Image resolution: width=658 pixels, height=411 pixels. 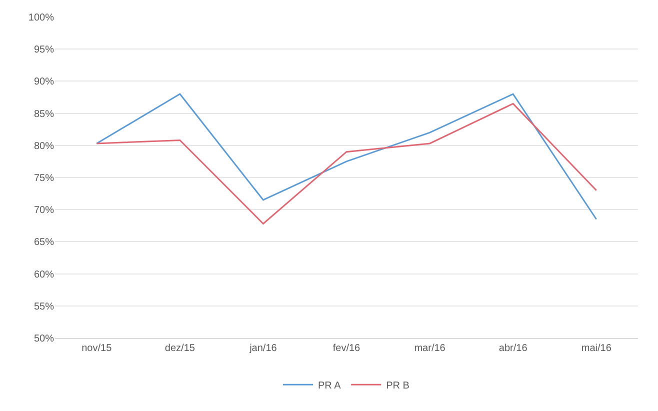 What do you see at coordinates (44, 114) in the screenshot?
I see `y-tick-label: 85%` at bounding box center [44, 114].